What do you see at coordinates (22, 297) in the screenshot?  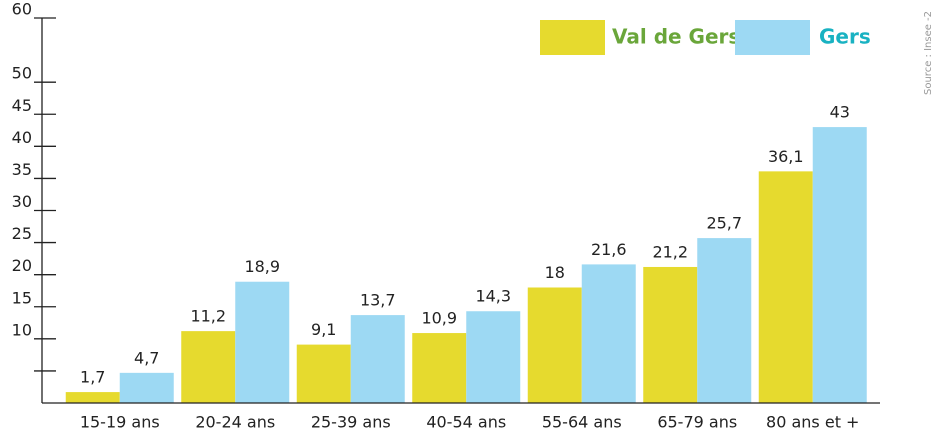 I see `y-tick-label: 15` at bounding box center [22, 297].